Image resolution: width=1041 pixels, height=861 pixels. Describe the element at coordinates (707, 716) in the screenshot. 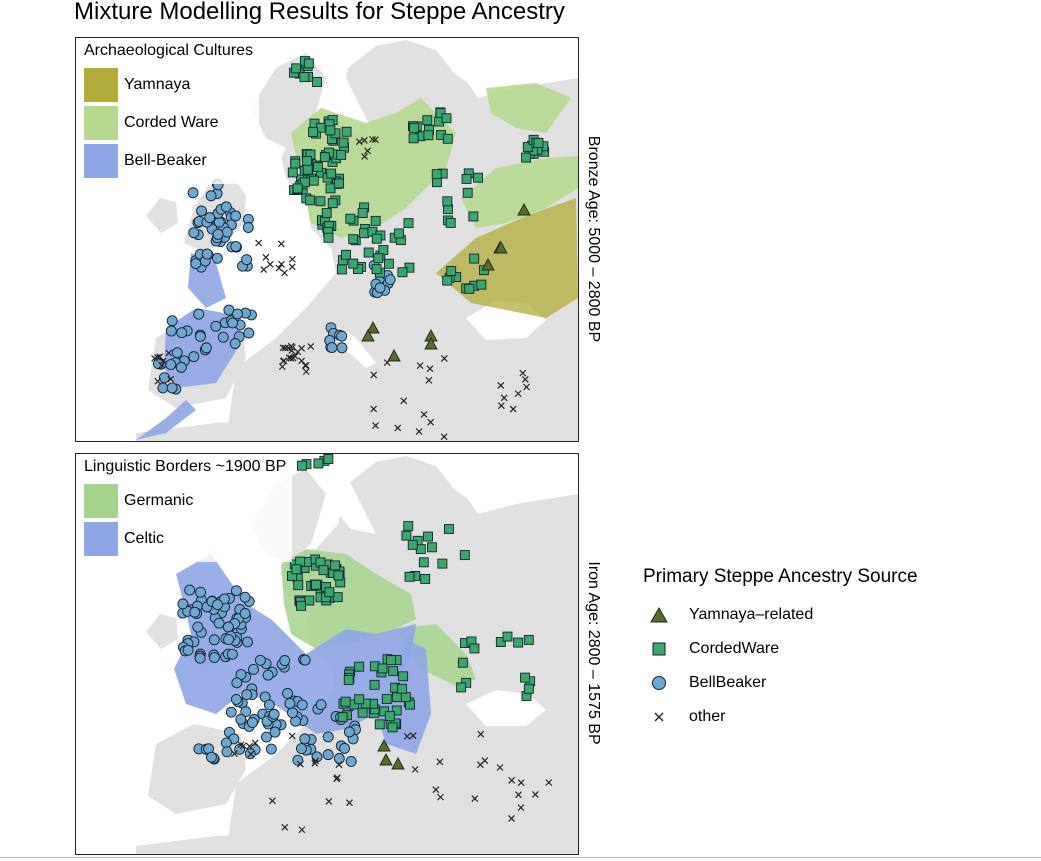

I see `other-legend-label: other` at that location.